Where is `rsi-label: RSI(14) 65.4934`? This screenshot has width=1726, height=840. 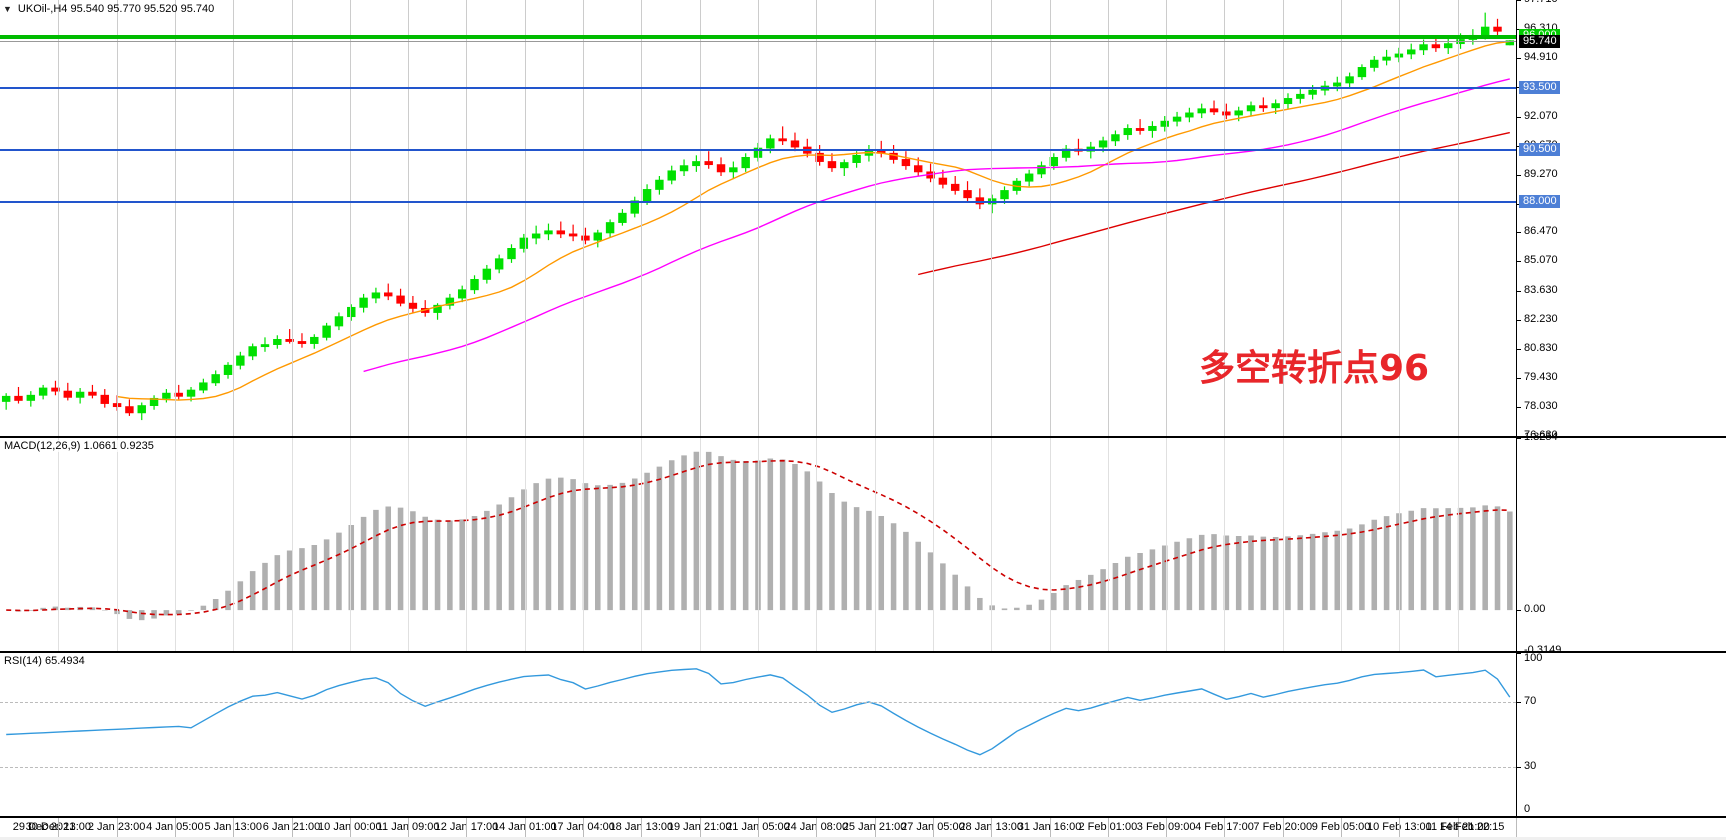 rsi-label: RSI(14) 65.4934 is located at coordinates (44, 661).